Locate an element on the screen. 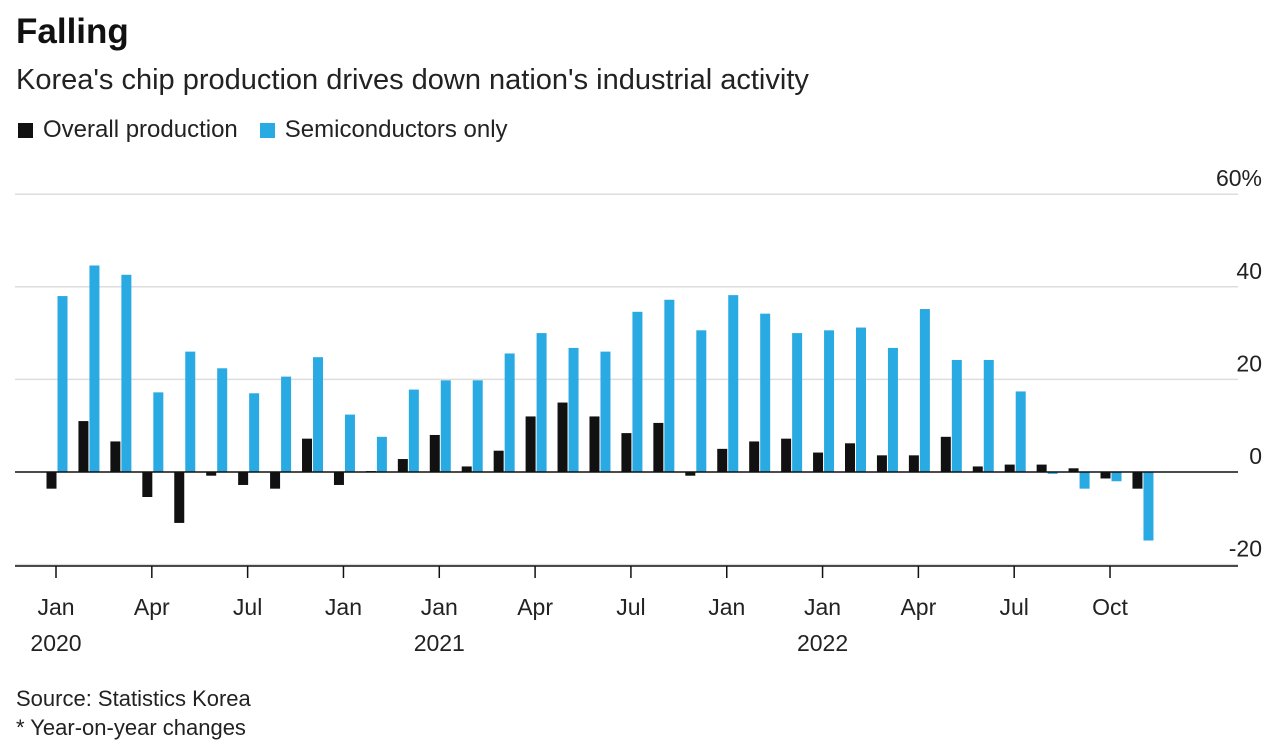 Image resolution: width=1280 pixels, height=749 pixels. x-tick-year-label: 2021 is located at coordinates (439, 643).